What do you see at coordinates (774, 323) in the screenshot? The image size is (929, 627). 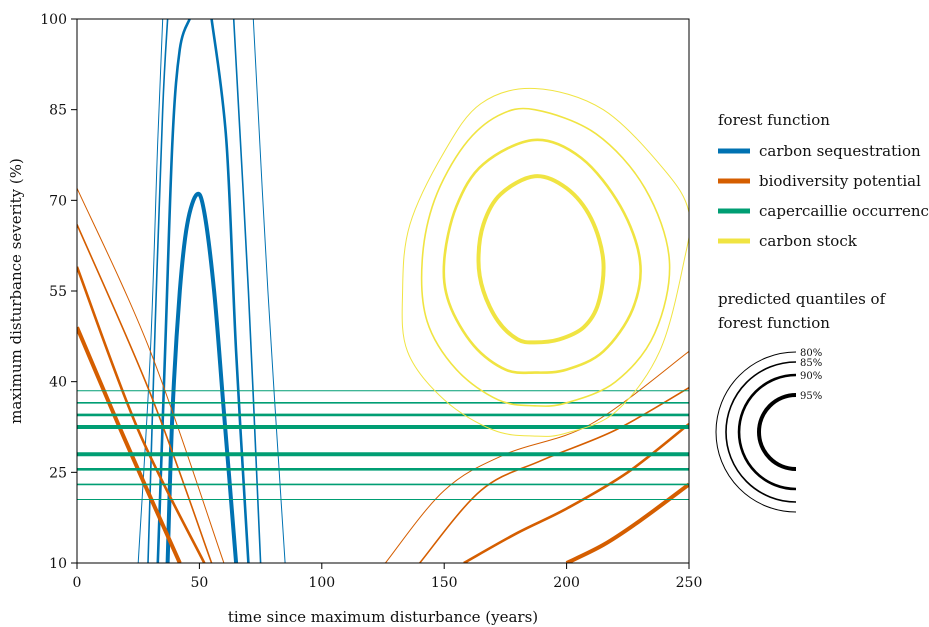 I see `quantile-legend-title-line2: forest function` at bounding box center [774, 323].